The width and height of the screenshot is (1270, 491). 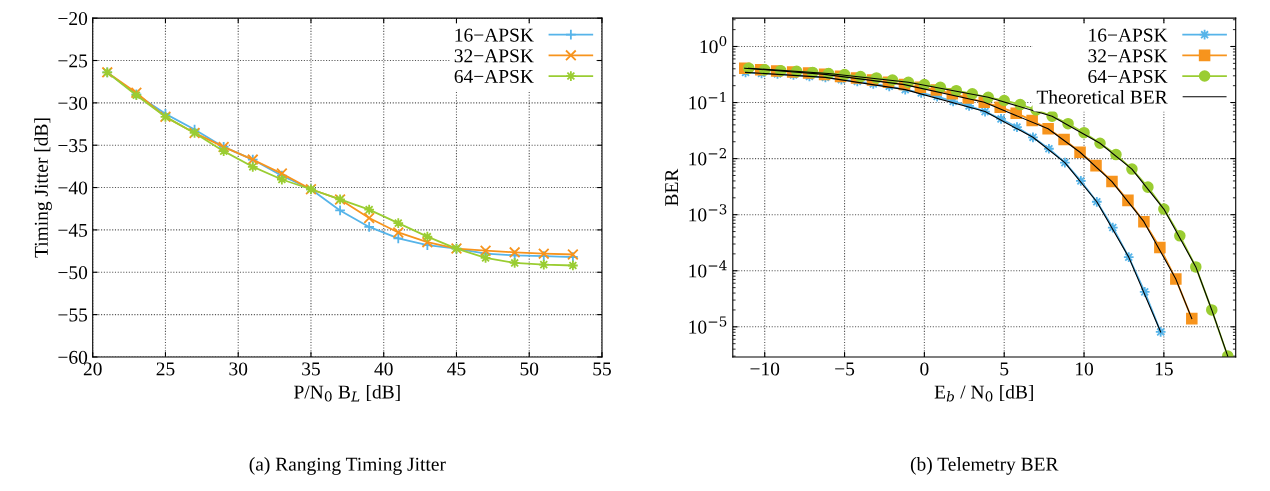 I want to click on x-tick-label: −10, so click(x=765, y=369).